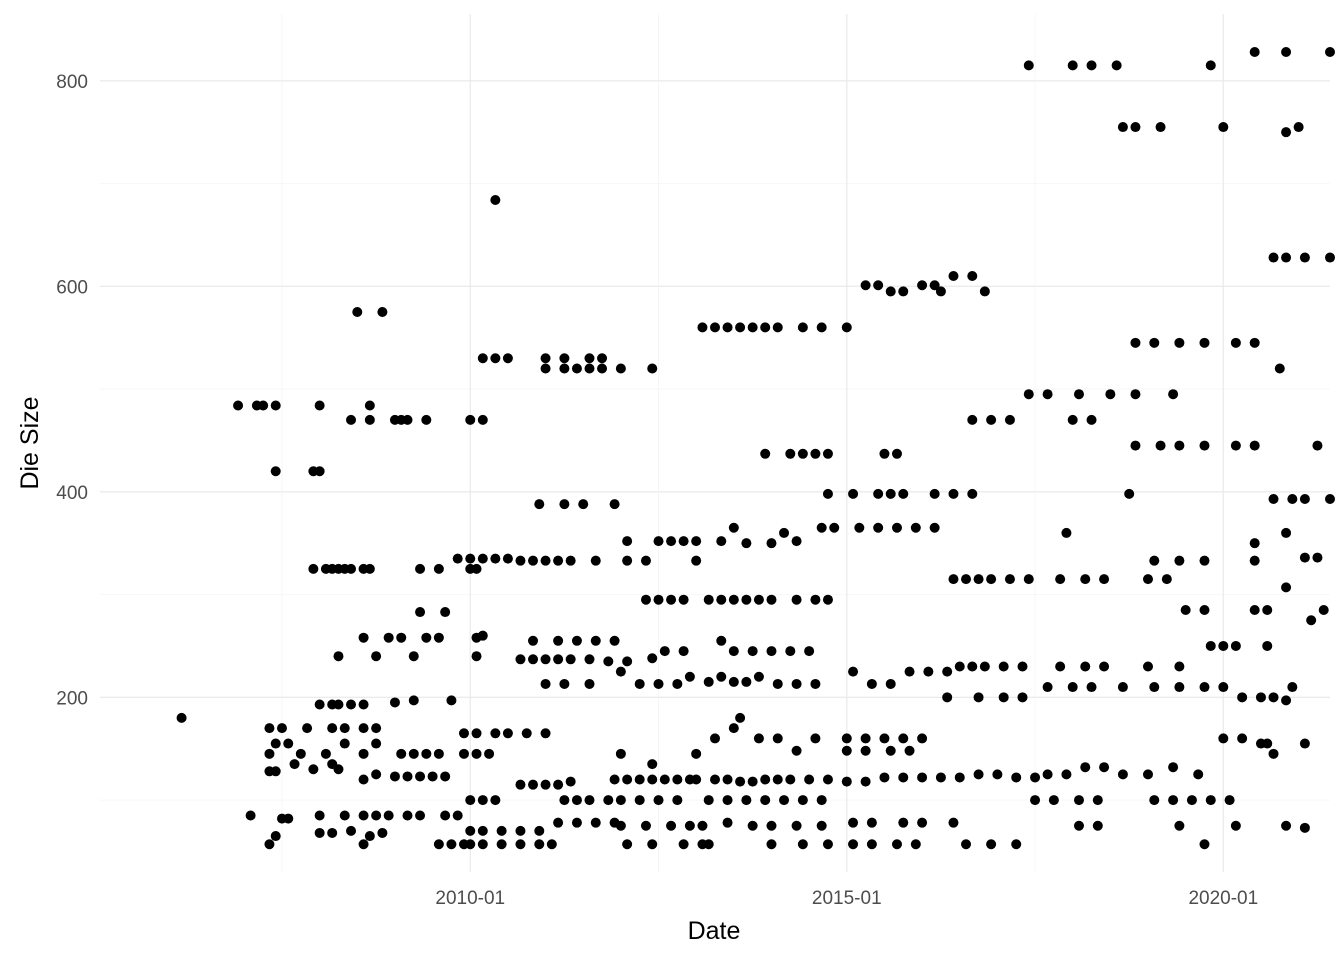  Describe the element at coordinates (72, 698) in the screenshot. I see `y-tick-label: 200` at that location.